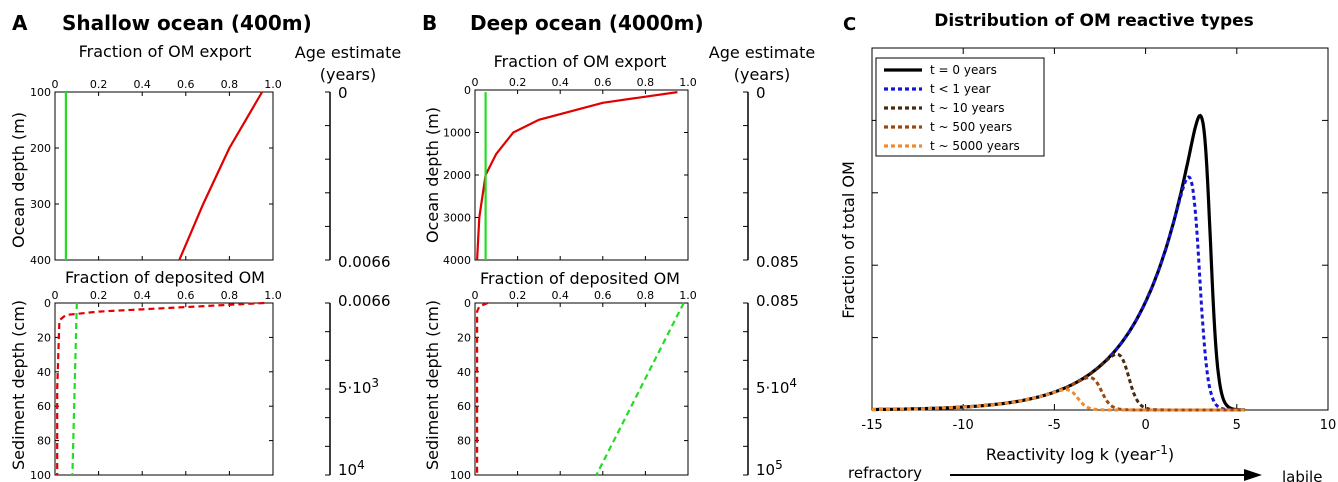 The image size is (1338, 482). Describe the element at coordinates (230, 84) in the screenshot. I see `a-top-xtick-label: 0.8` at that location.